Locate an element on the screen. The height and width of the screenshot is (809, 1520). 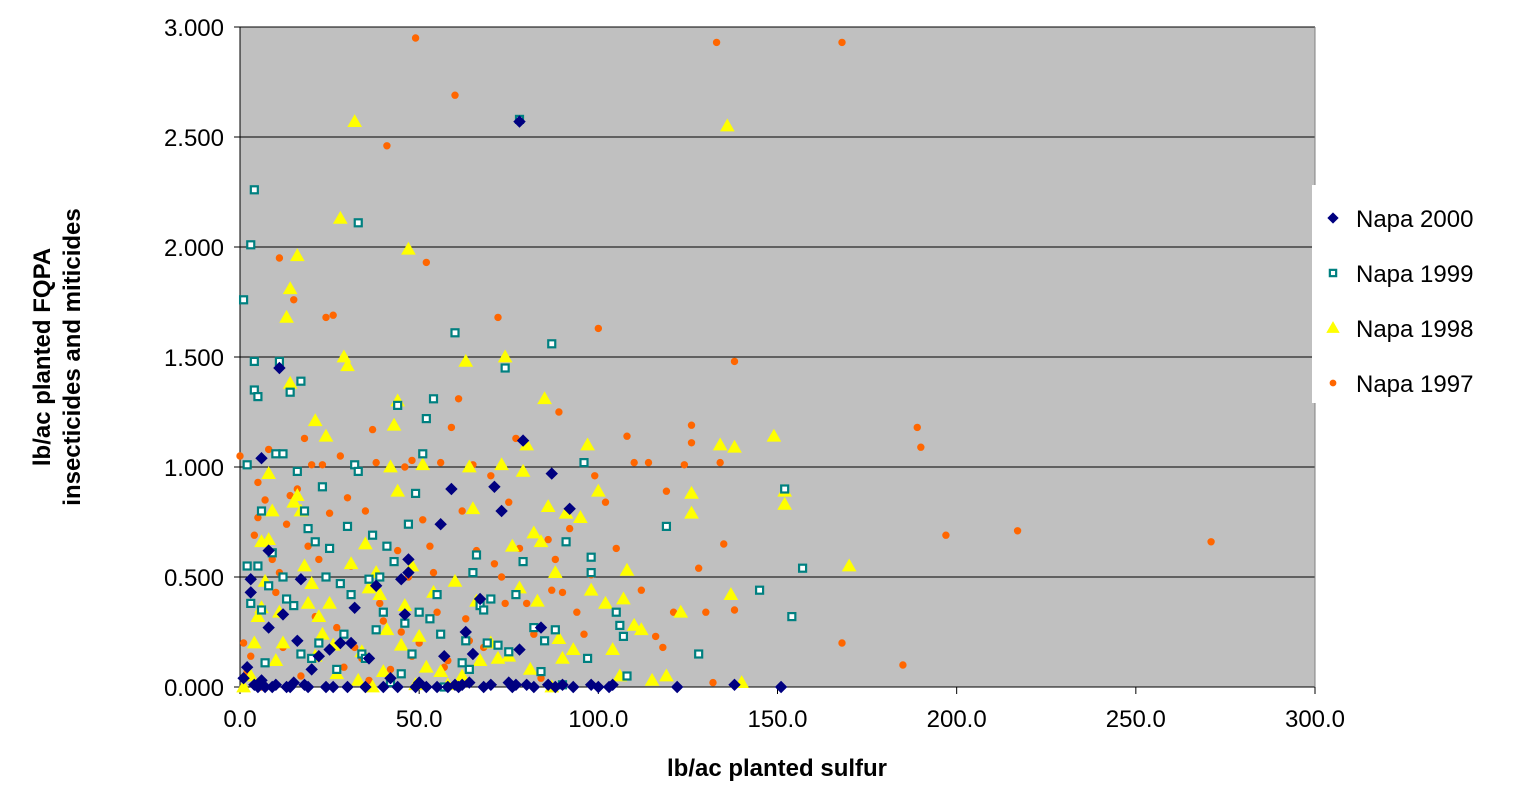
x-tick-label: 150.0 is located at coordinates (777, 719).